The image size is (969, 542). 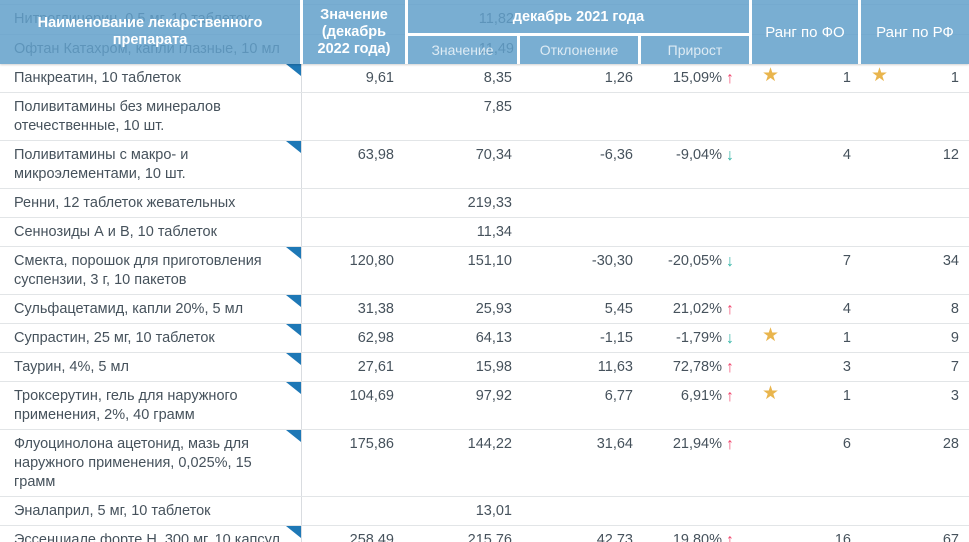 I want to click on rank-fo-cell: 3, so click(x=806, y=367).